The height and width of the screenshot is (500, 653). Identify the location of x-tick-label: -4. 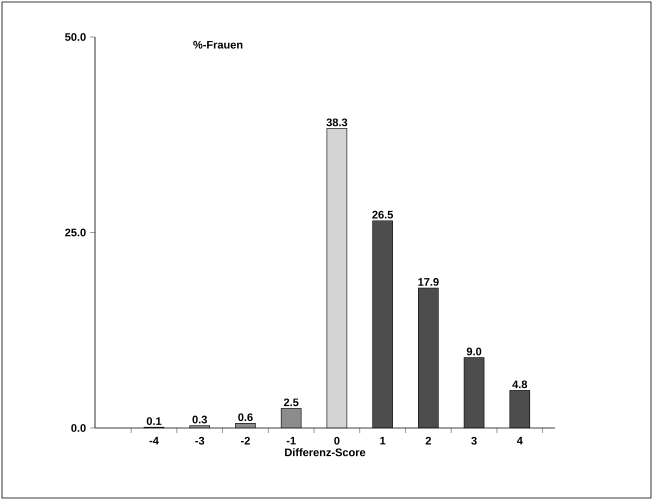
(154, 440).